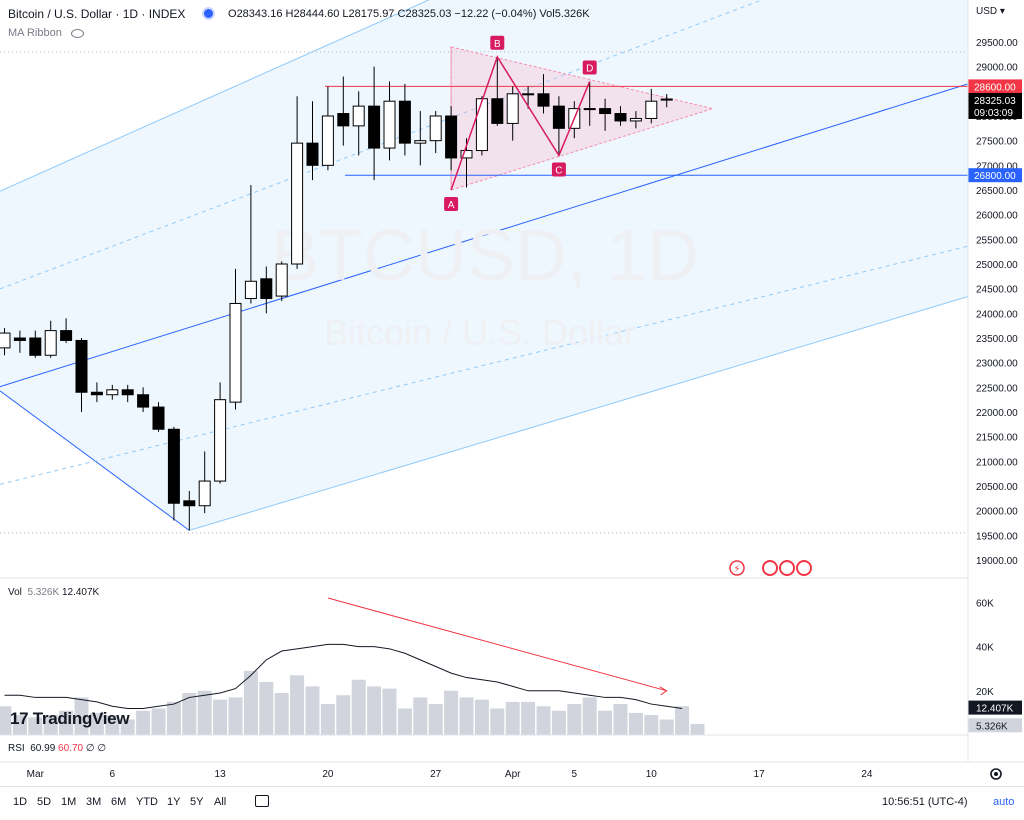  Describe the element at coordinates (46, 33) in the screenshot. I see `indicator-ma-ribbon: MA Ribbon` at that location.